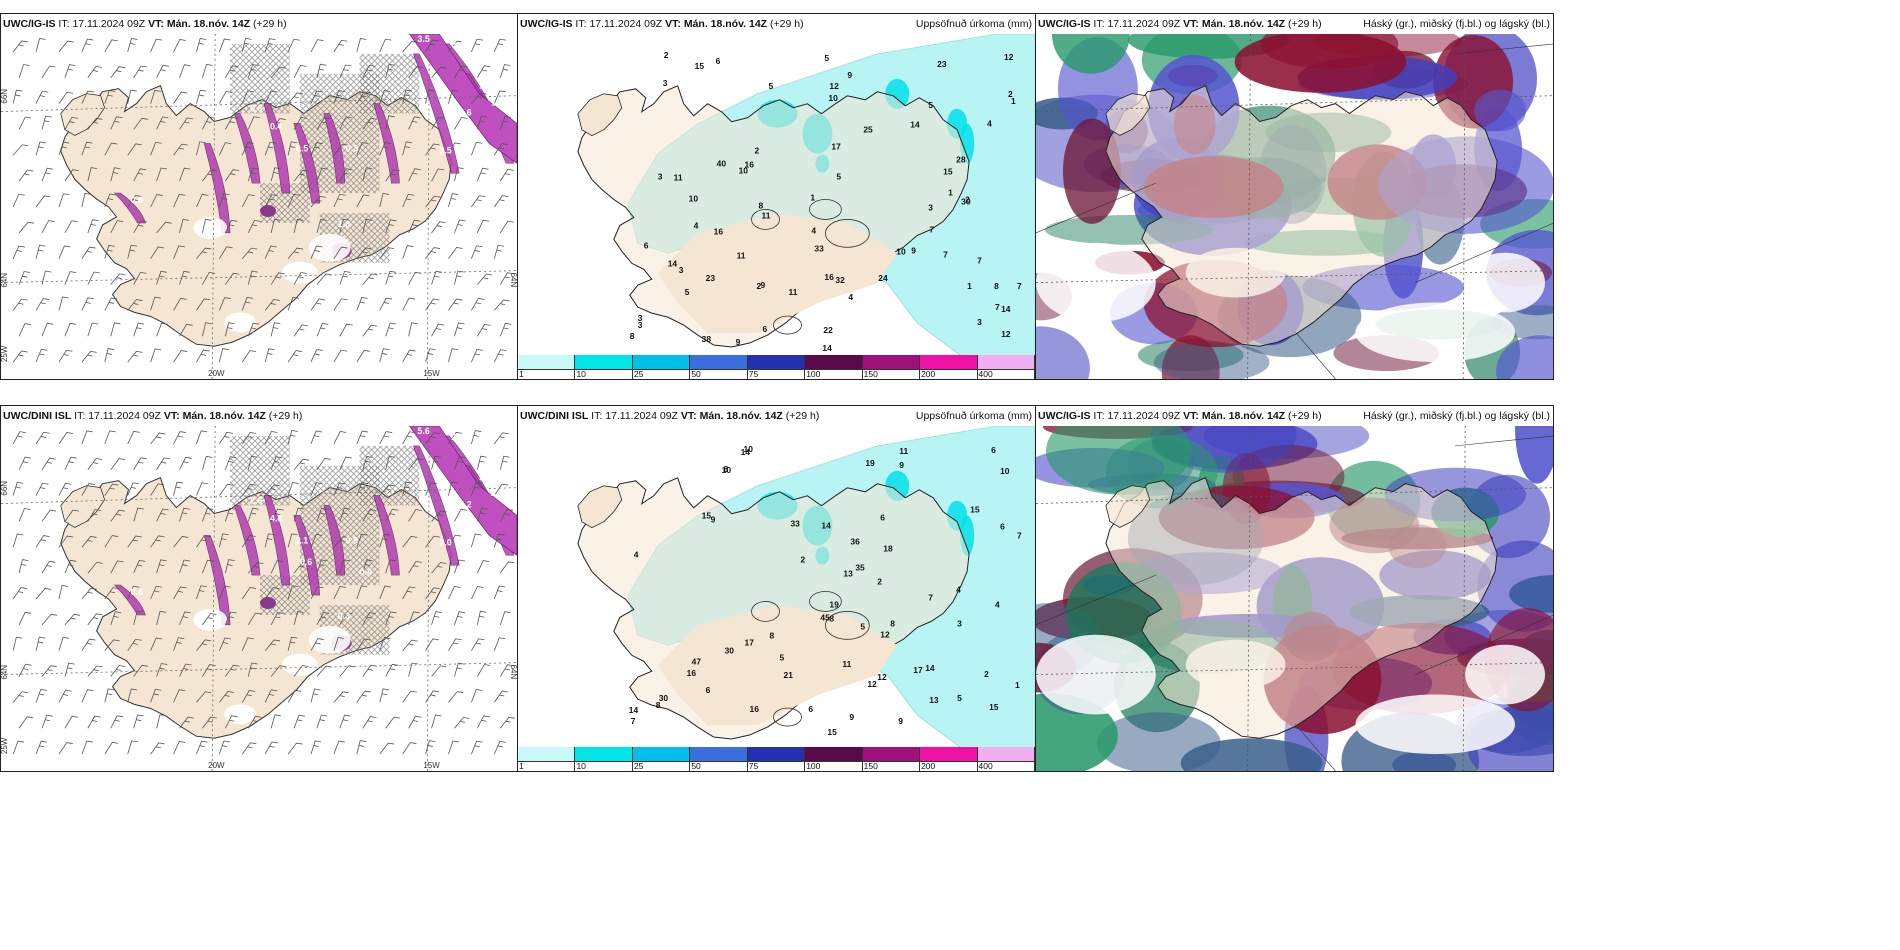 The height and width of the screenshot is (950, 1900). I want to click on axis-labels: 66N 64N 25W 64N 20W 15W, so click(259, 625).